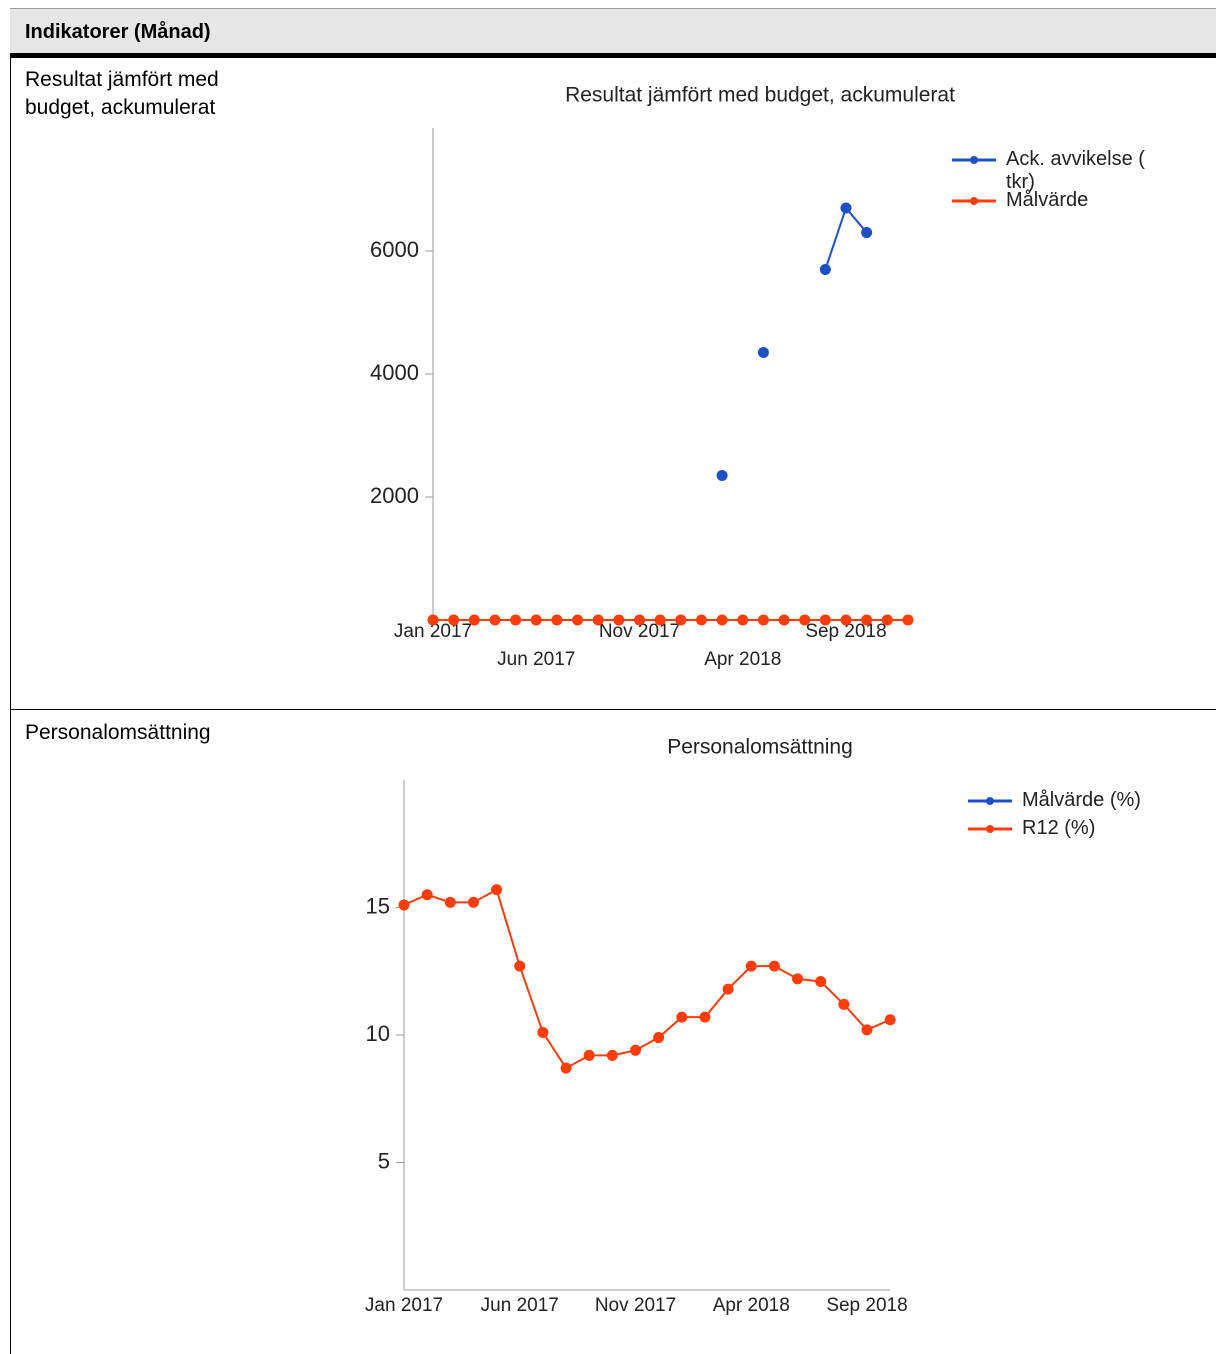  I want to click on row-divider, so click(613, 709).